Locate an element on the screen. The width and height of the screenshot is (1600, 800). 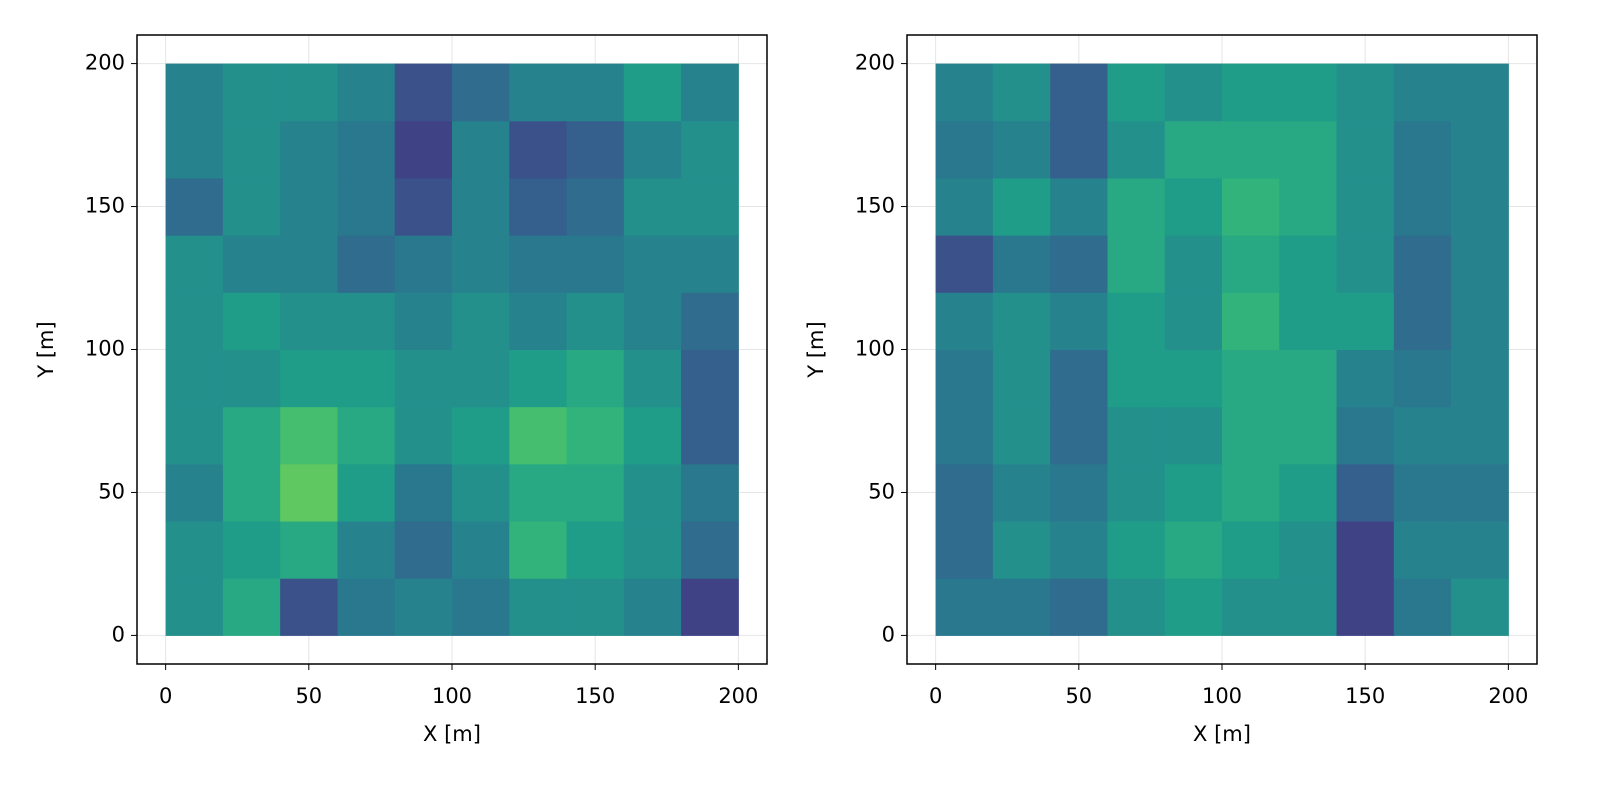
x-tick-label: 200 is located at coordinates (1508, 696).